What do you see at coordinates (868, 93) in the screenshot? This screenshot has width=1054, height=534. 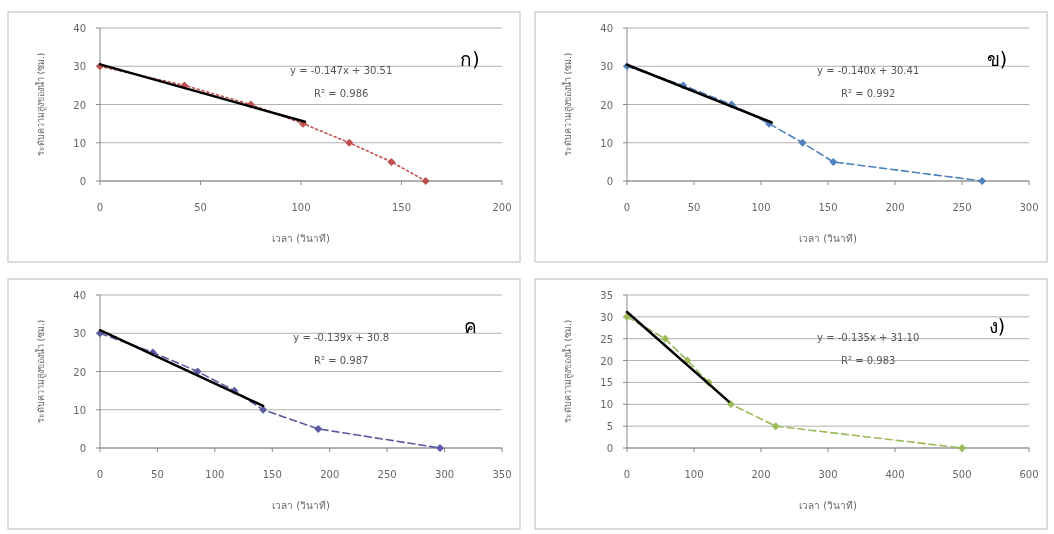 I see `annotation: R² = 0.992` at bounding box center [868, 93].